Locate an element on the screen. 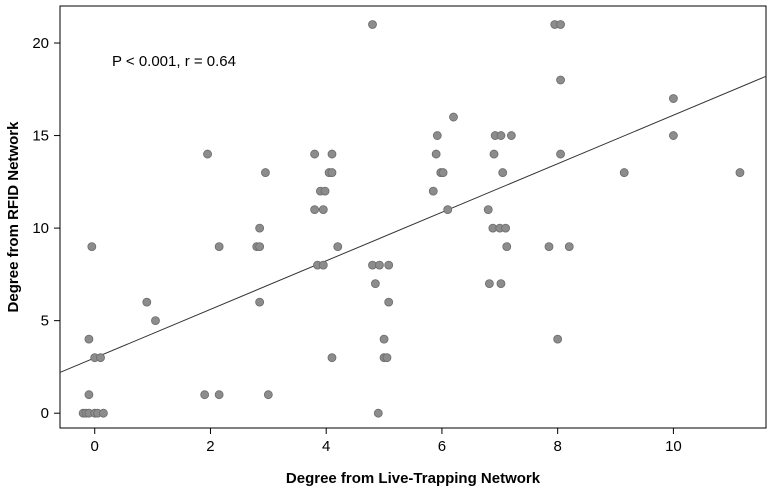 Image resolution: width=772 pixels, height=490 pixels. x-tick-label: 10 is located at coordinates (673, 446).